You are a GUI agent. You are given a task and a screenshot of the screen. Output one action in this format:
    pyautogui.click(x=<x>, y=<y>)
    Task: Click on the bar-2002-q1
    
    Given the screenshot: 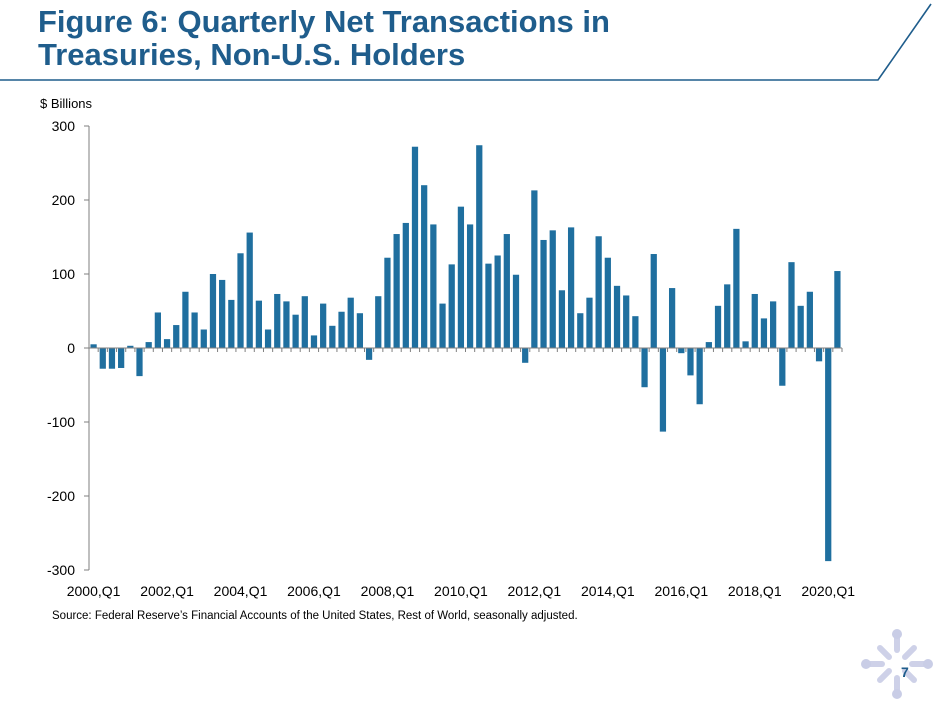 What is the action you would take?
    pyautogui.click(x=167, y=343)
    